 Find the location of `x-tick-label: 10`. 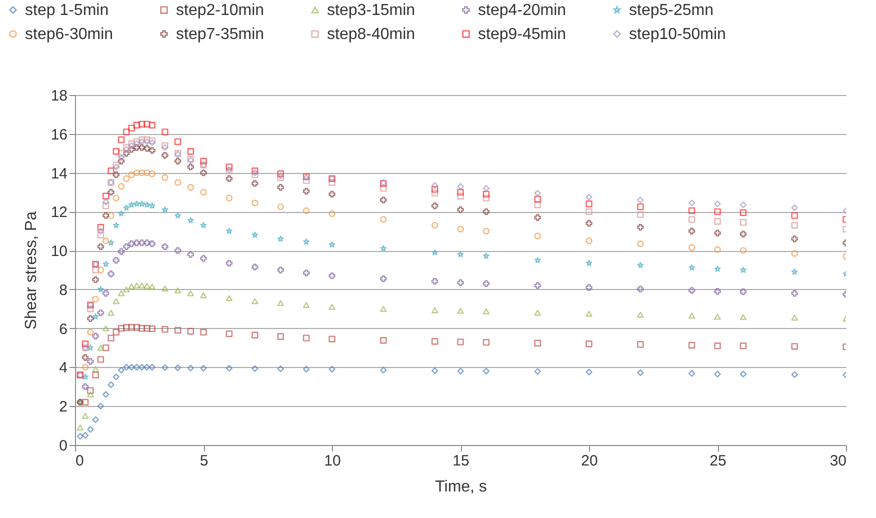

x-tick-label: 10 is located at coordinates (332, 461).